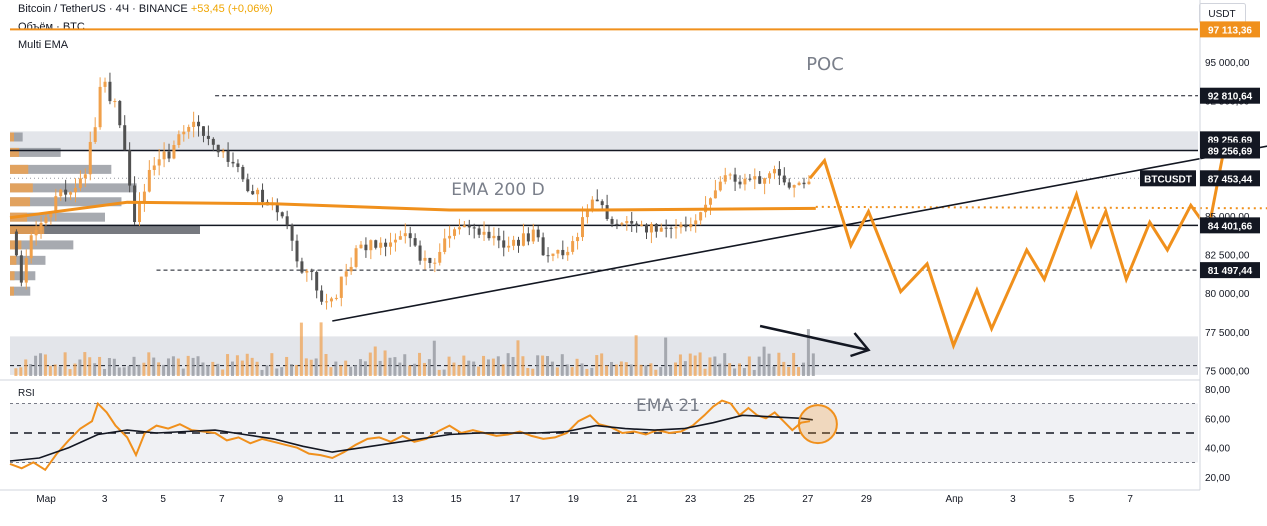  I want to click on ema200-line, so click(412, 210).